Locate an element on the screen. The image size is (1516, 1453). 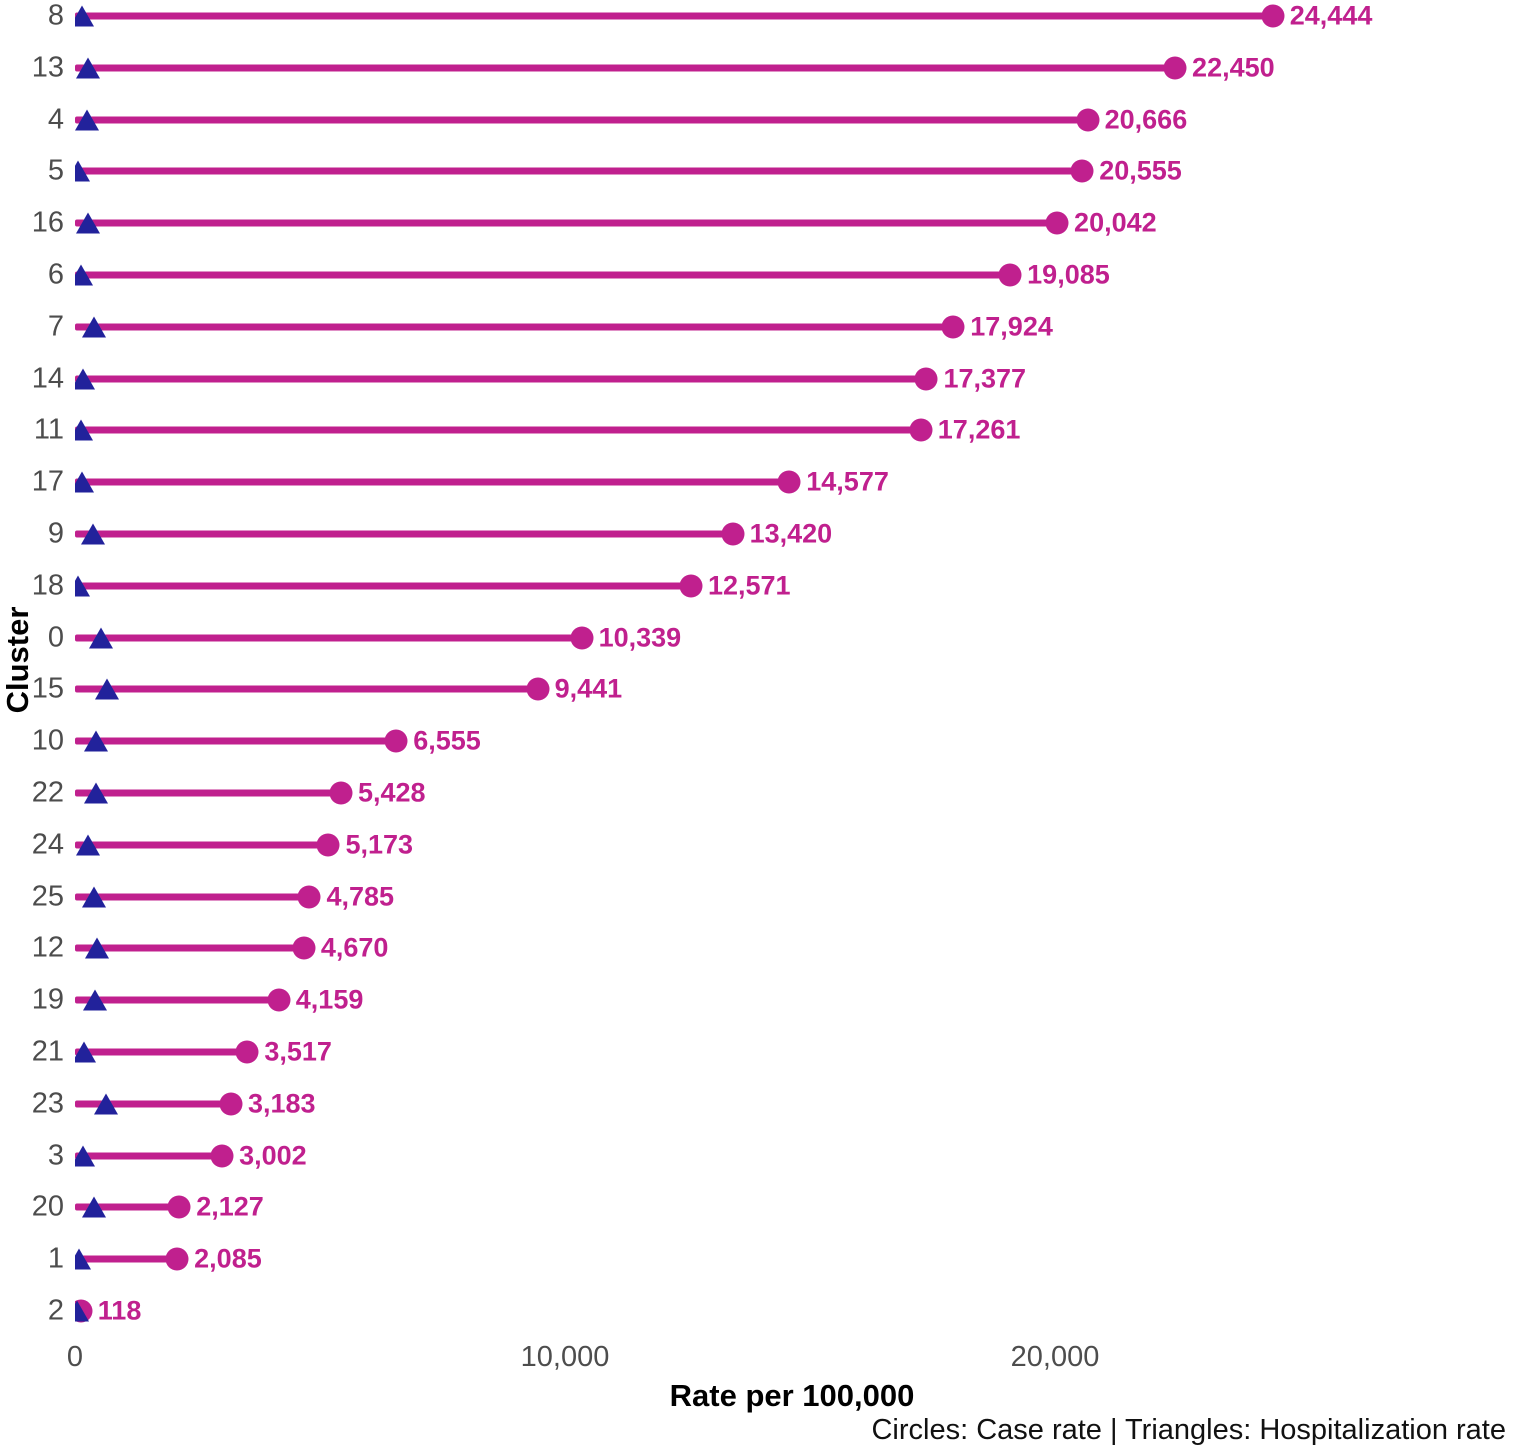
case-rate-value-label: 20,666 is located at coordinates (1146, 119).